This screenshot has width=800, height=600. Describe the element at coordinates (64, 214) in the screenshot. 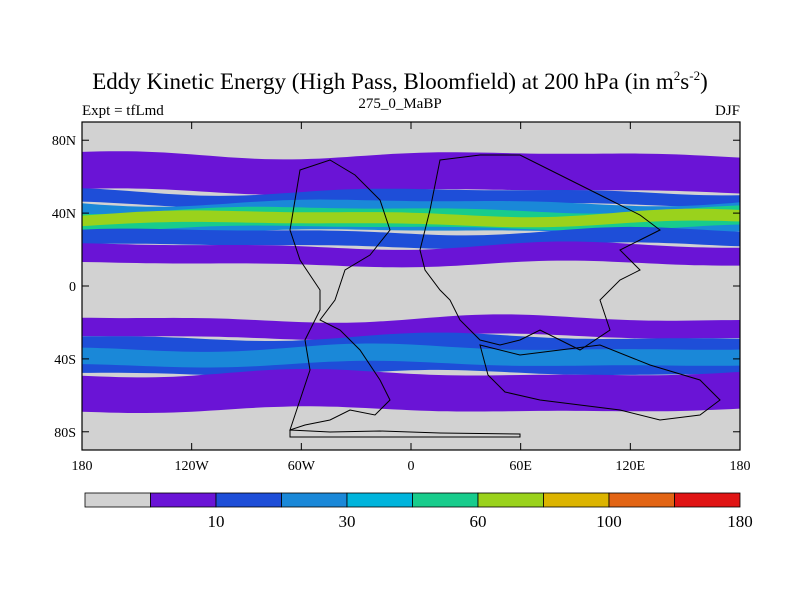

I see `y-tick-label: 40N` at that location.